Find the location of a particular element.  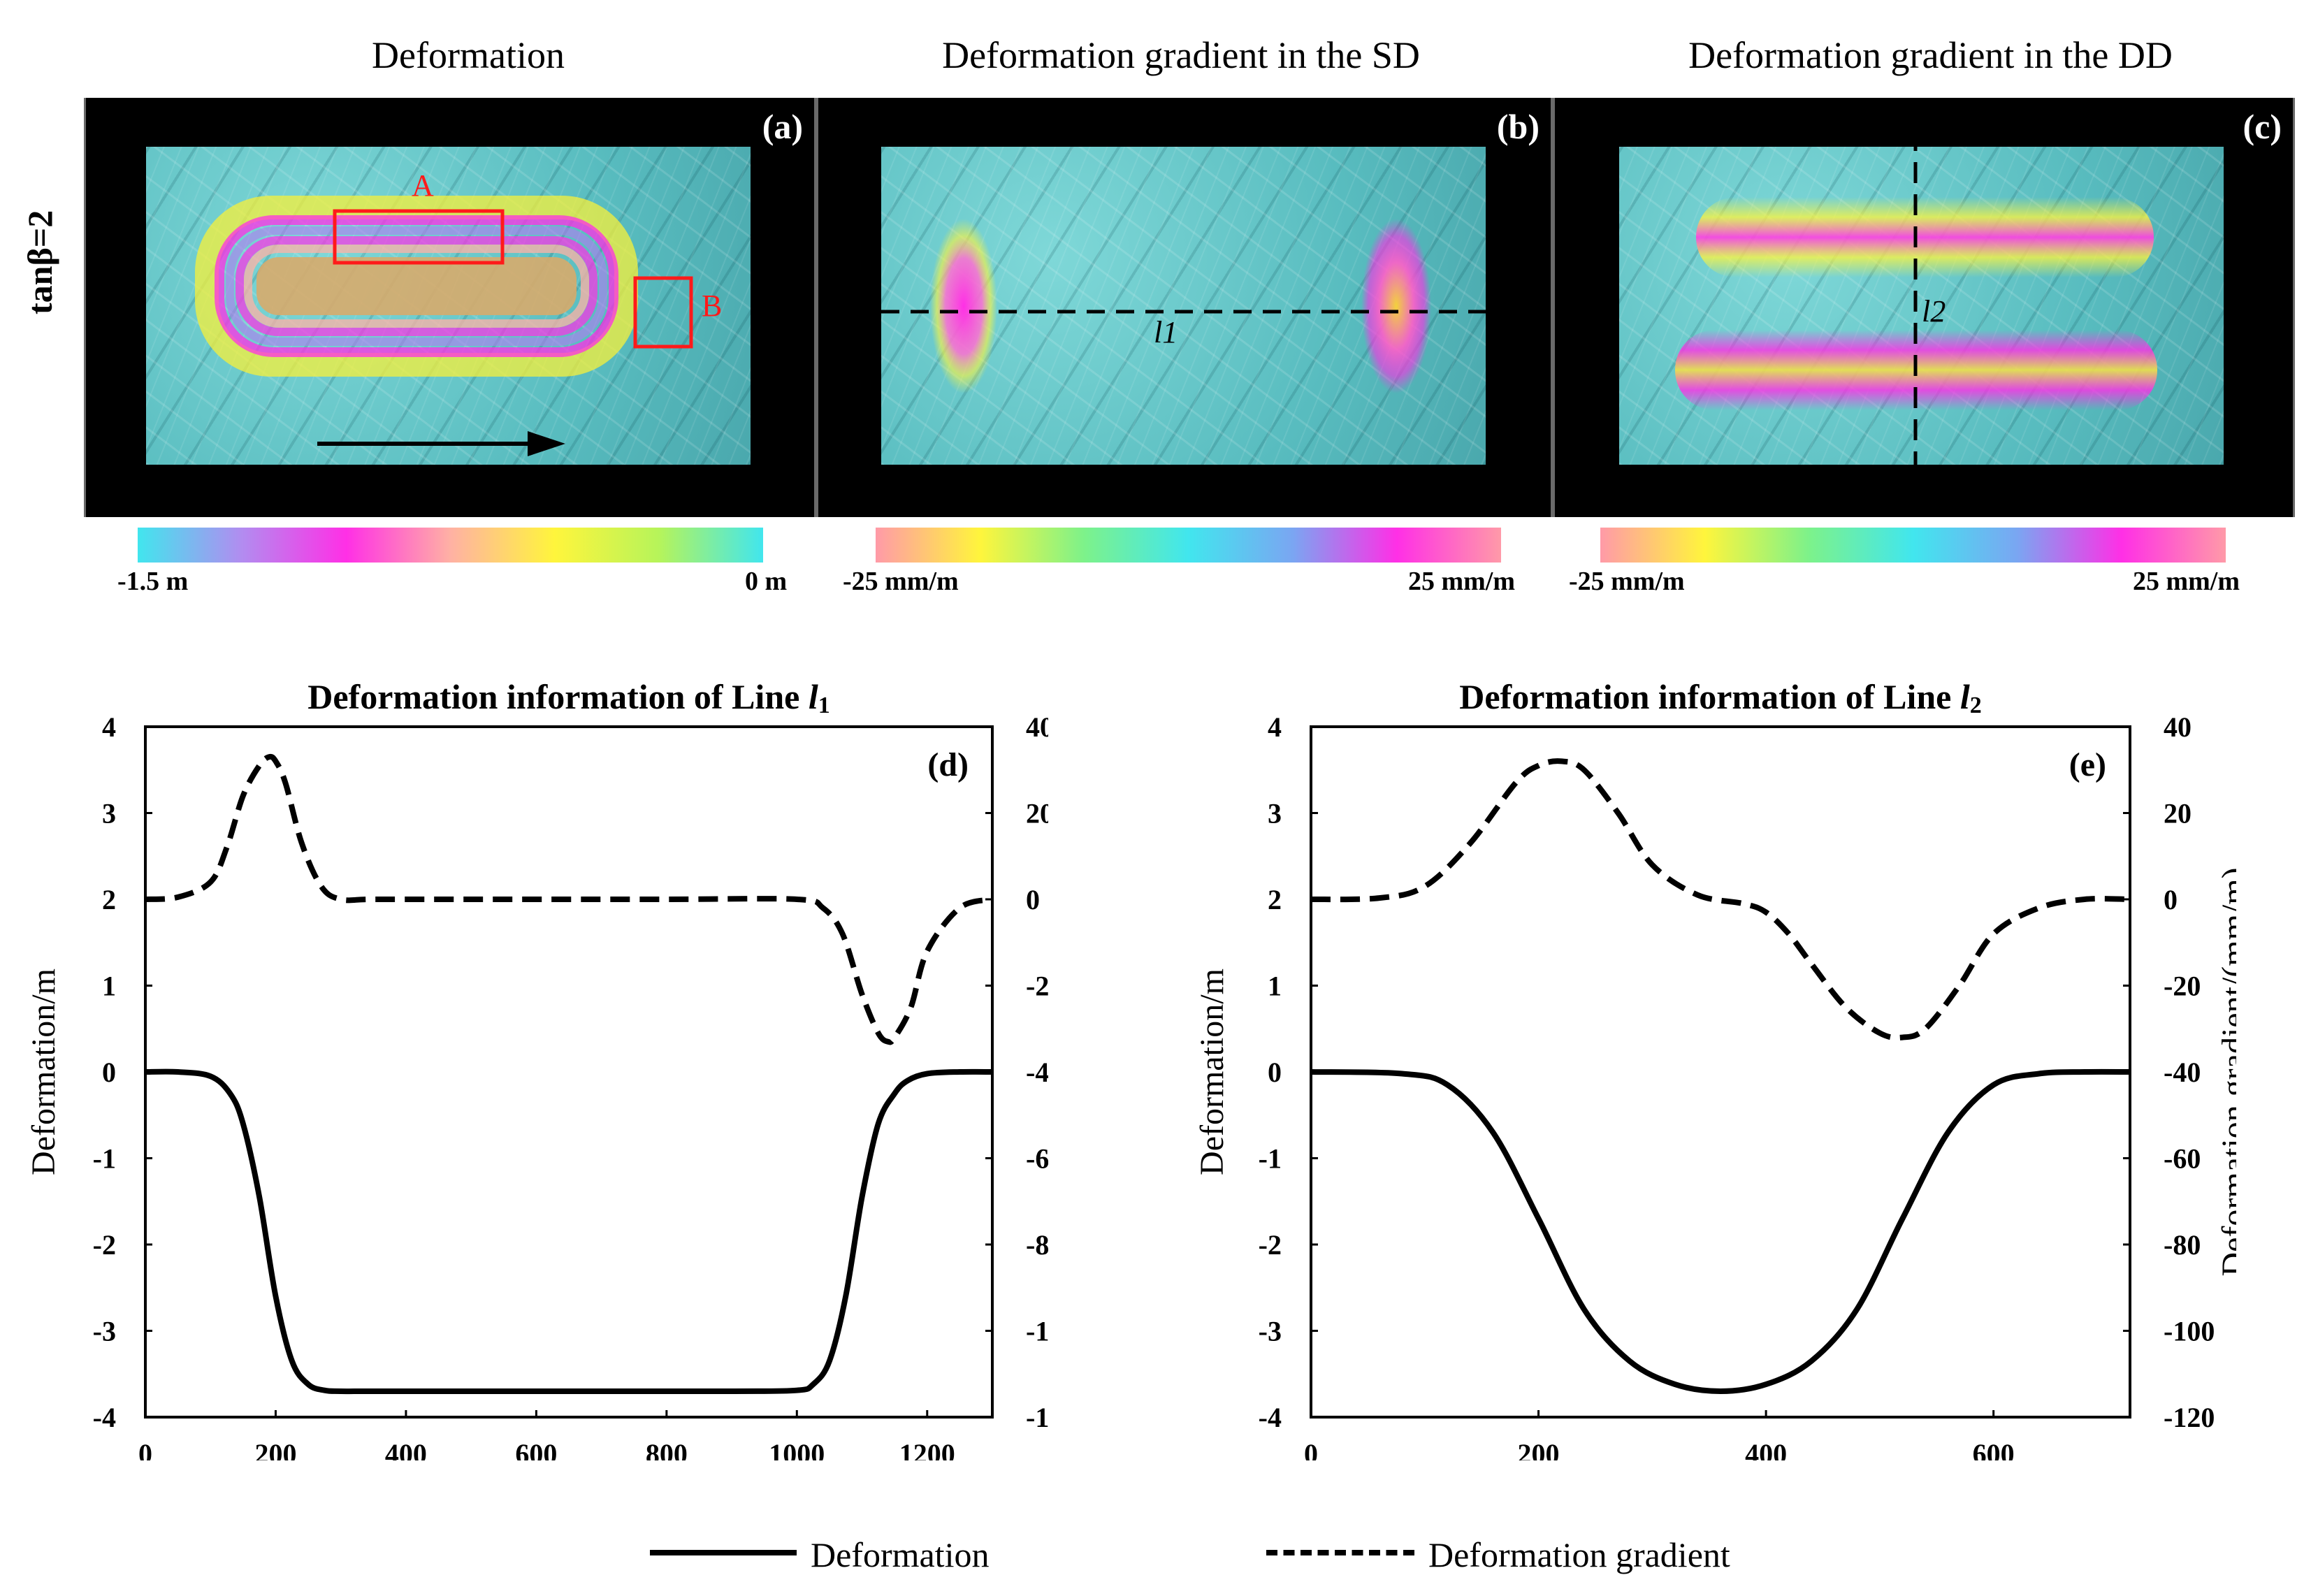

chart-d-x-tick-label: 1200 is located at coordinates (927, 1449).